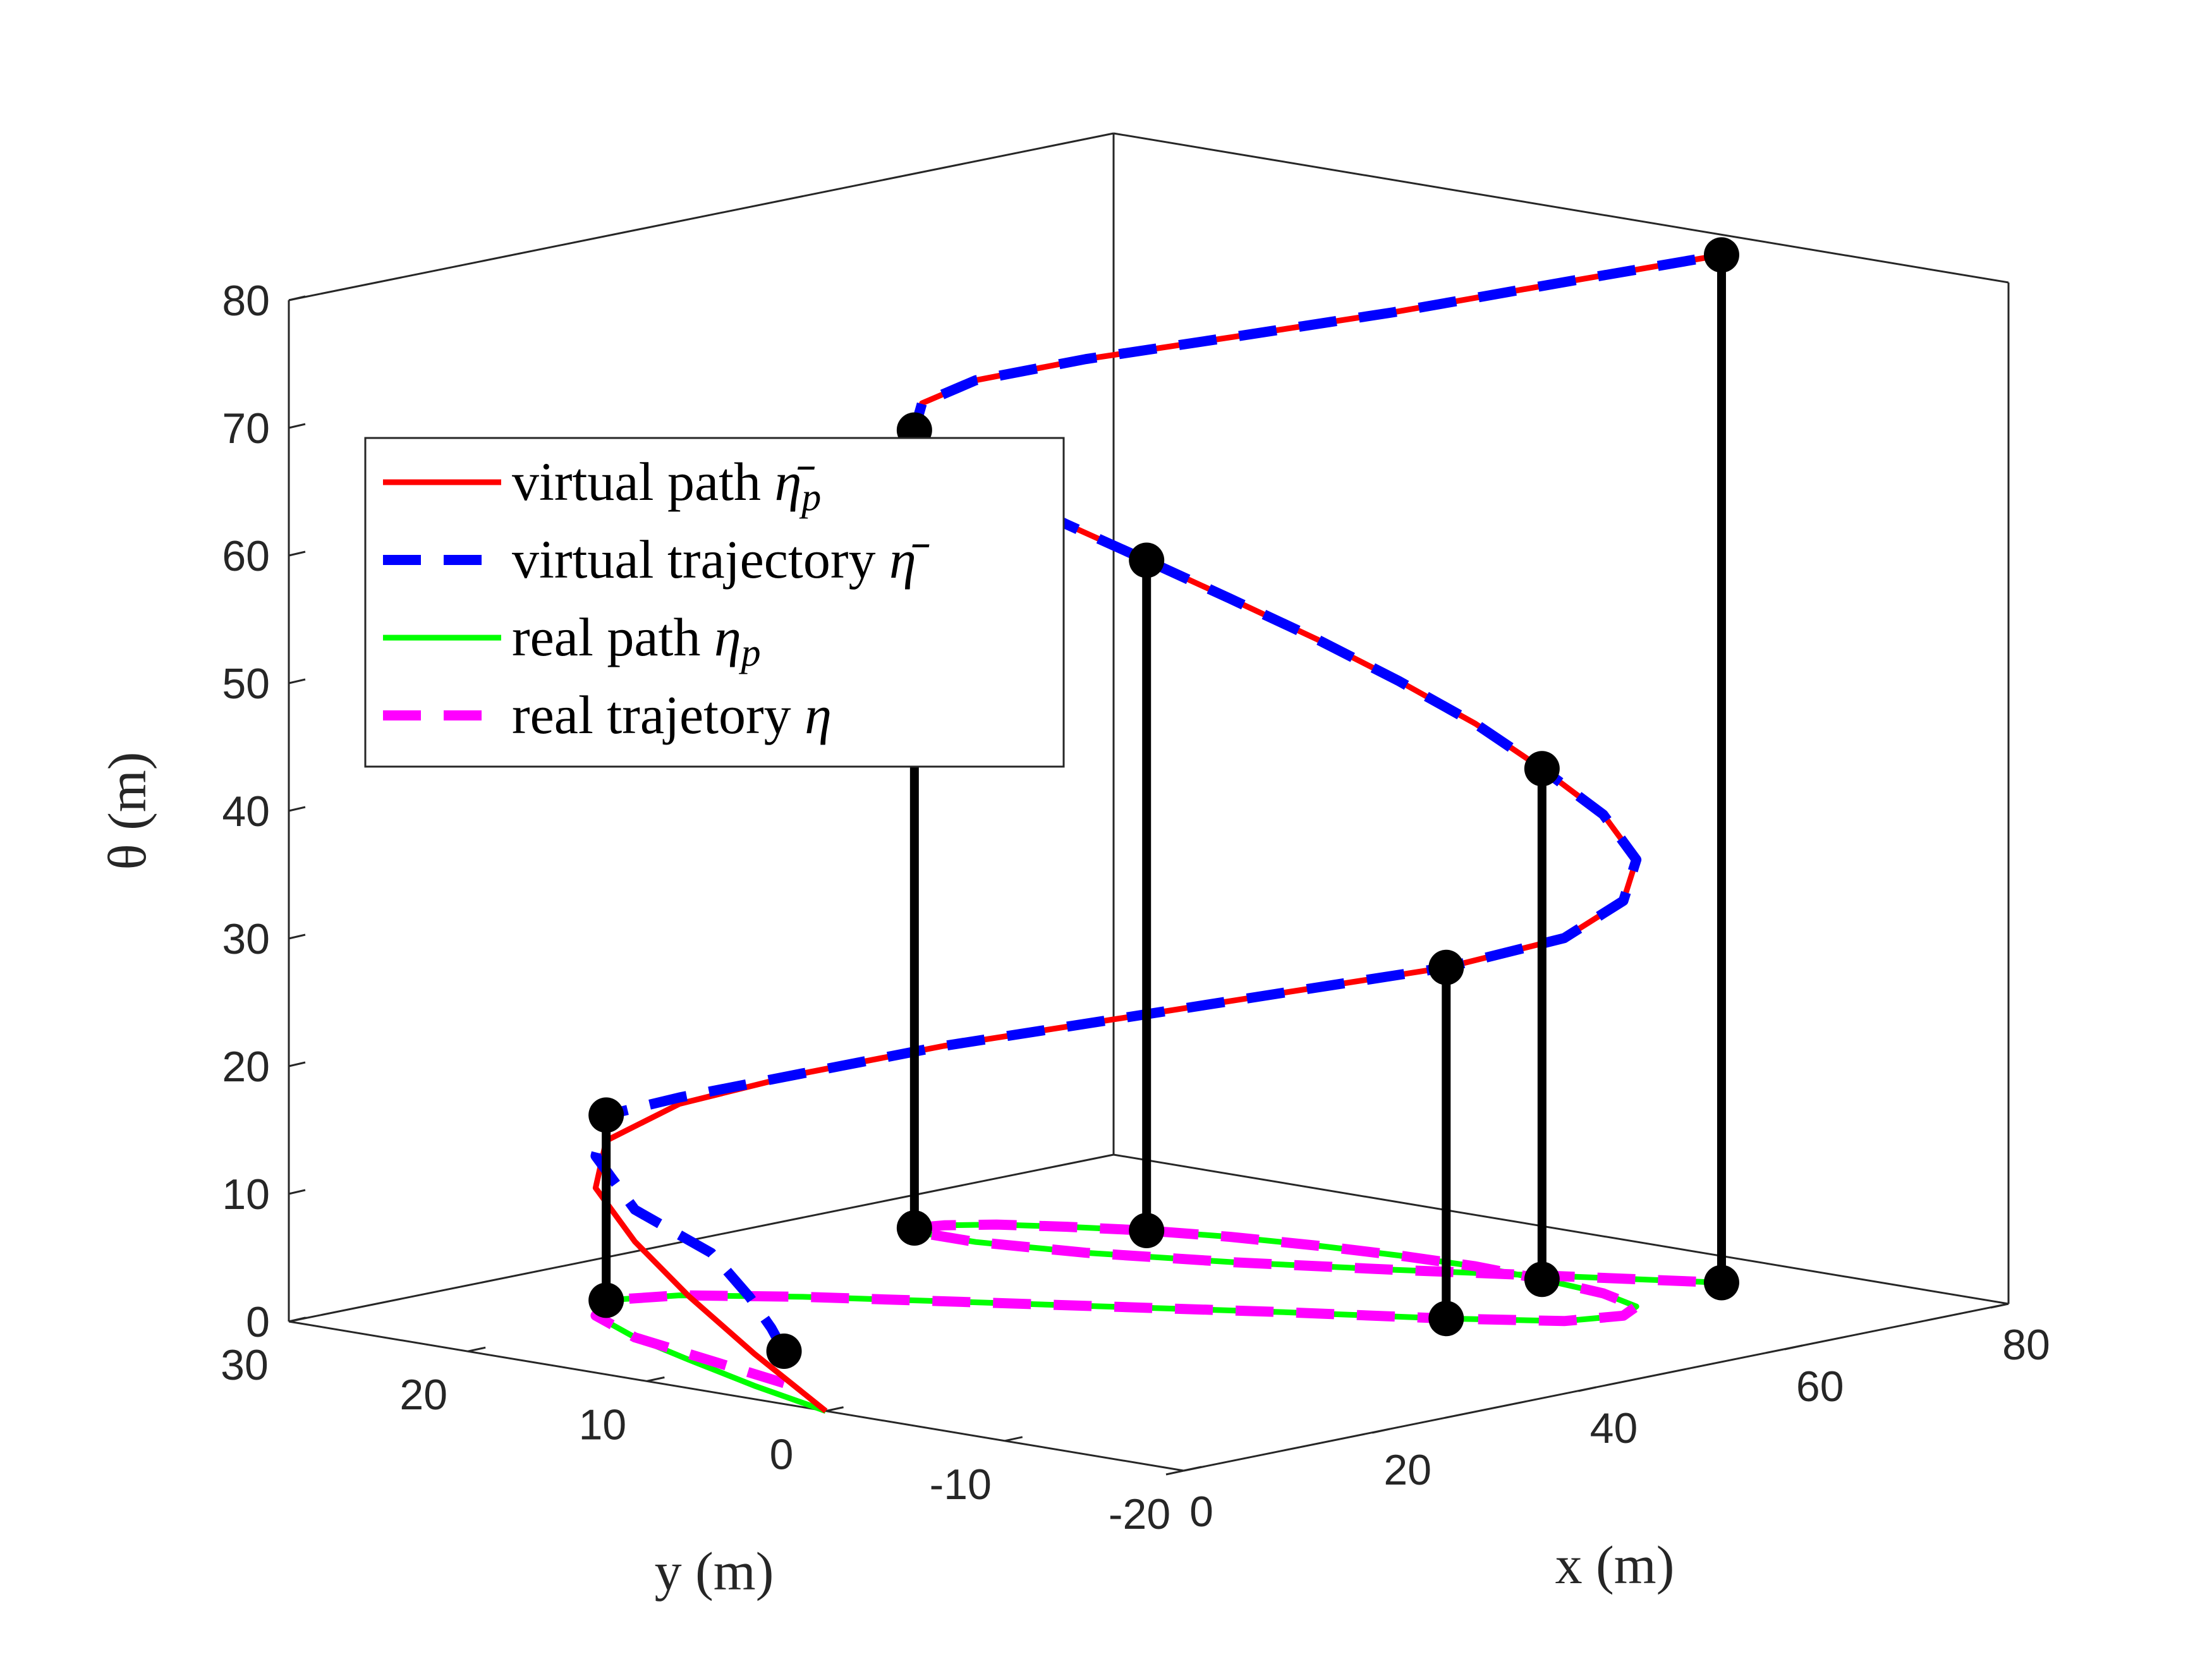 This screenshot has width=2212, height=1659. What do you see at coordinates (127, 811) in the screenshot?
I see `z-axis-label: θ (m)` at bounding box center [127, 811].